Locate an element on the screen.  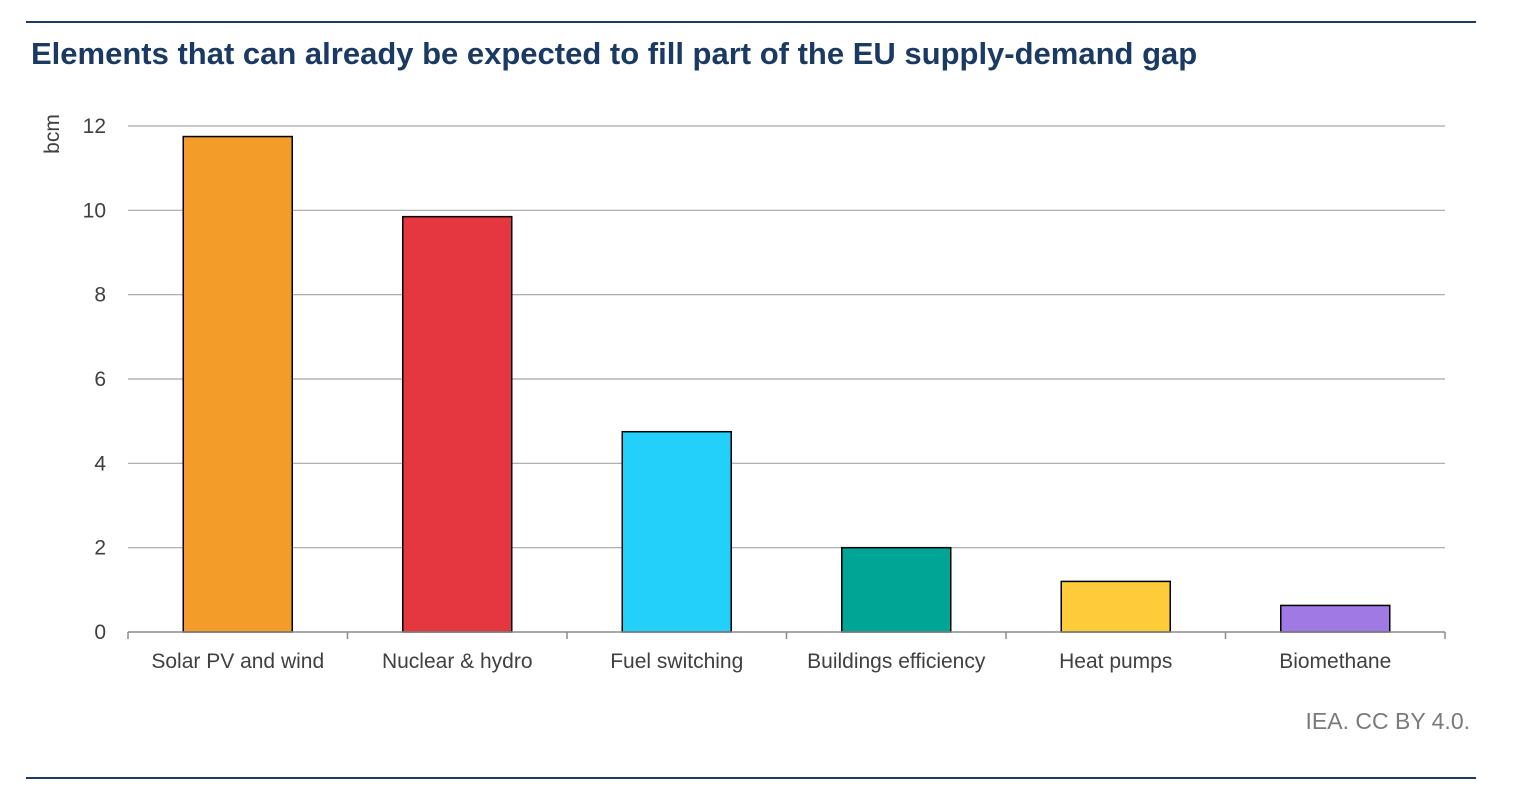
y-tick-label: 2 is located at coordinates (100, 548).